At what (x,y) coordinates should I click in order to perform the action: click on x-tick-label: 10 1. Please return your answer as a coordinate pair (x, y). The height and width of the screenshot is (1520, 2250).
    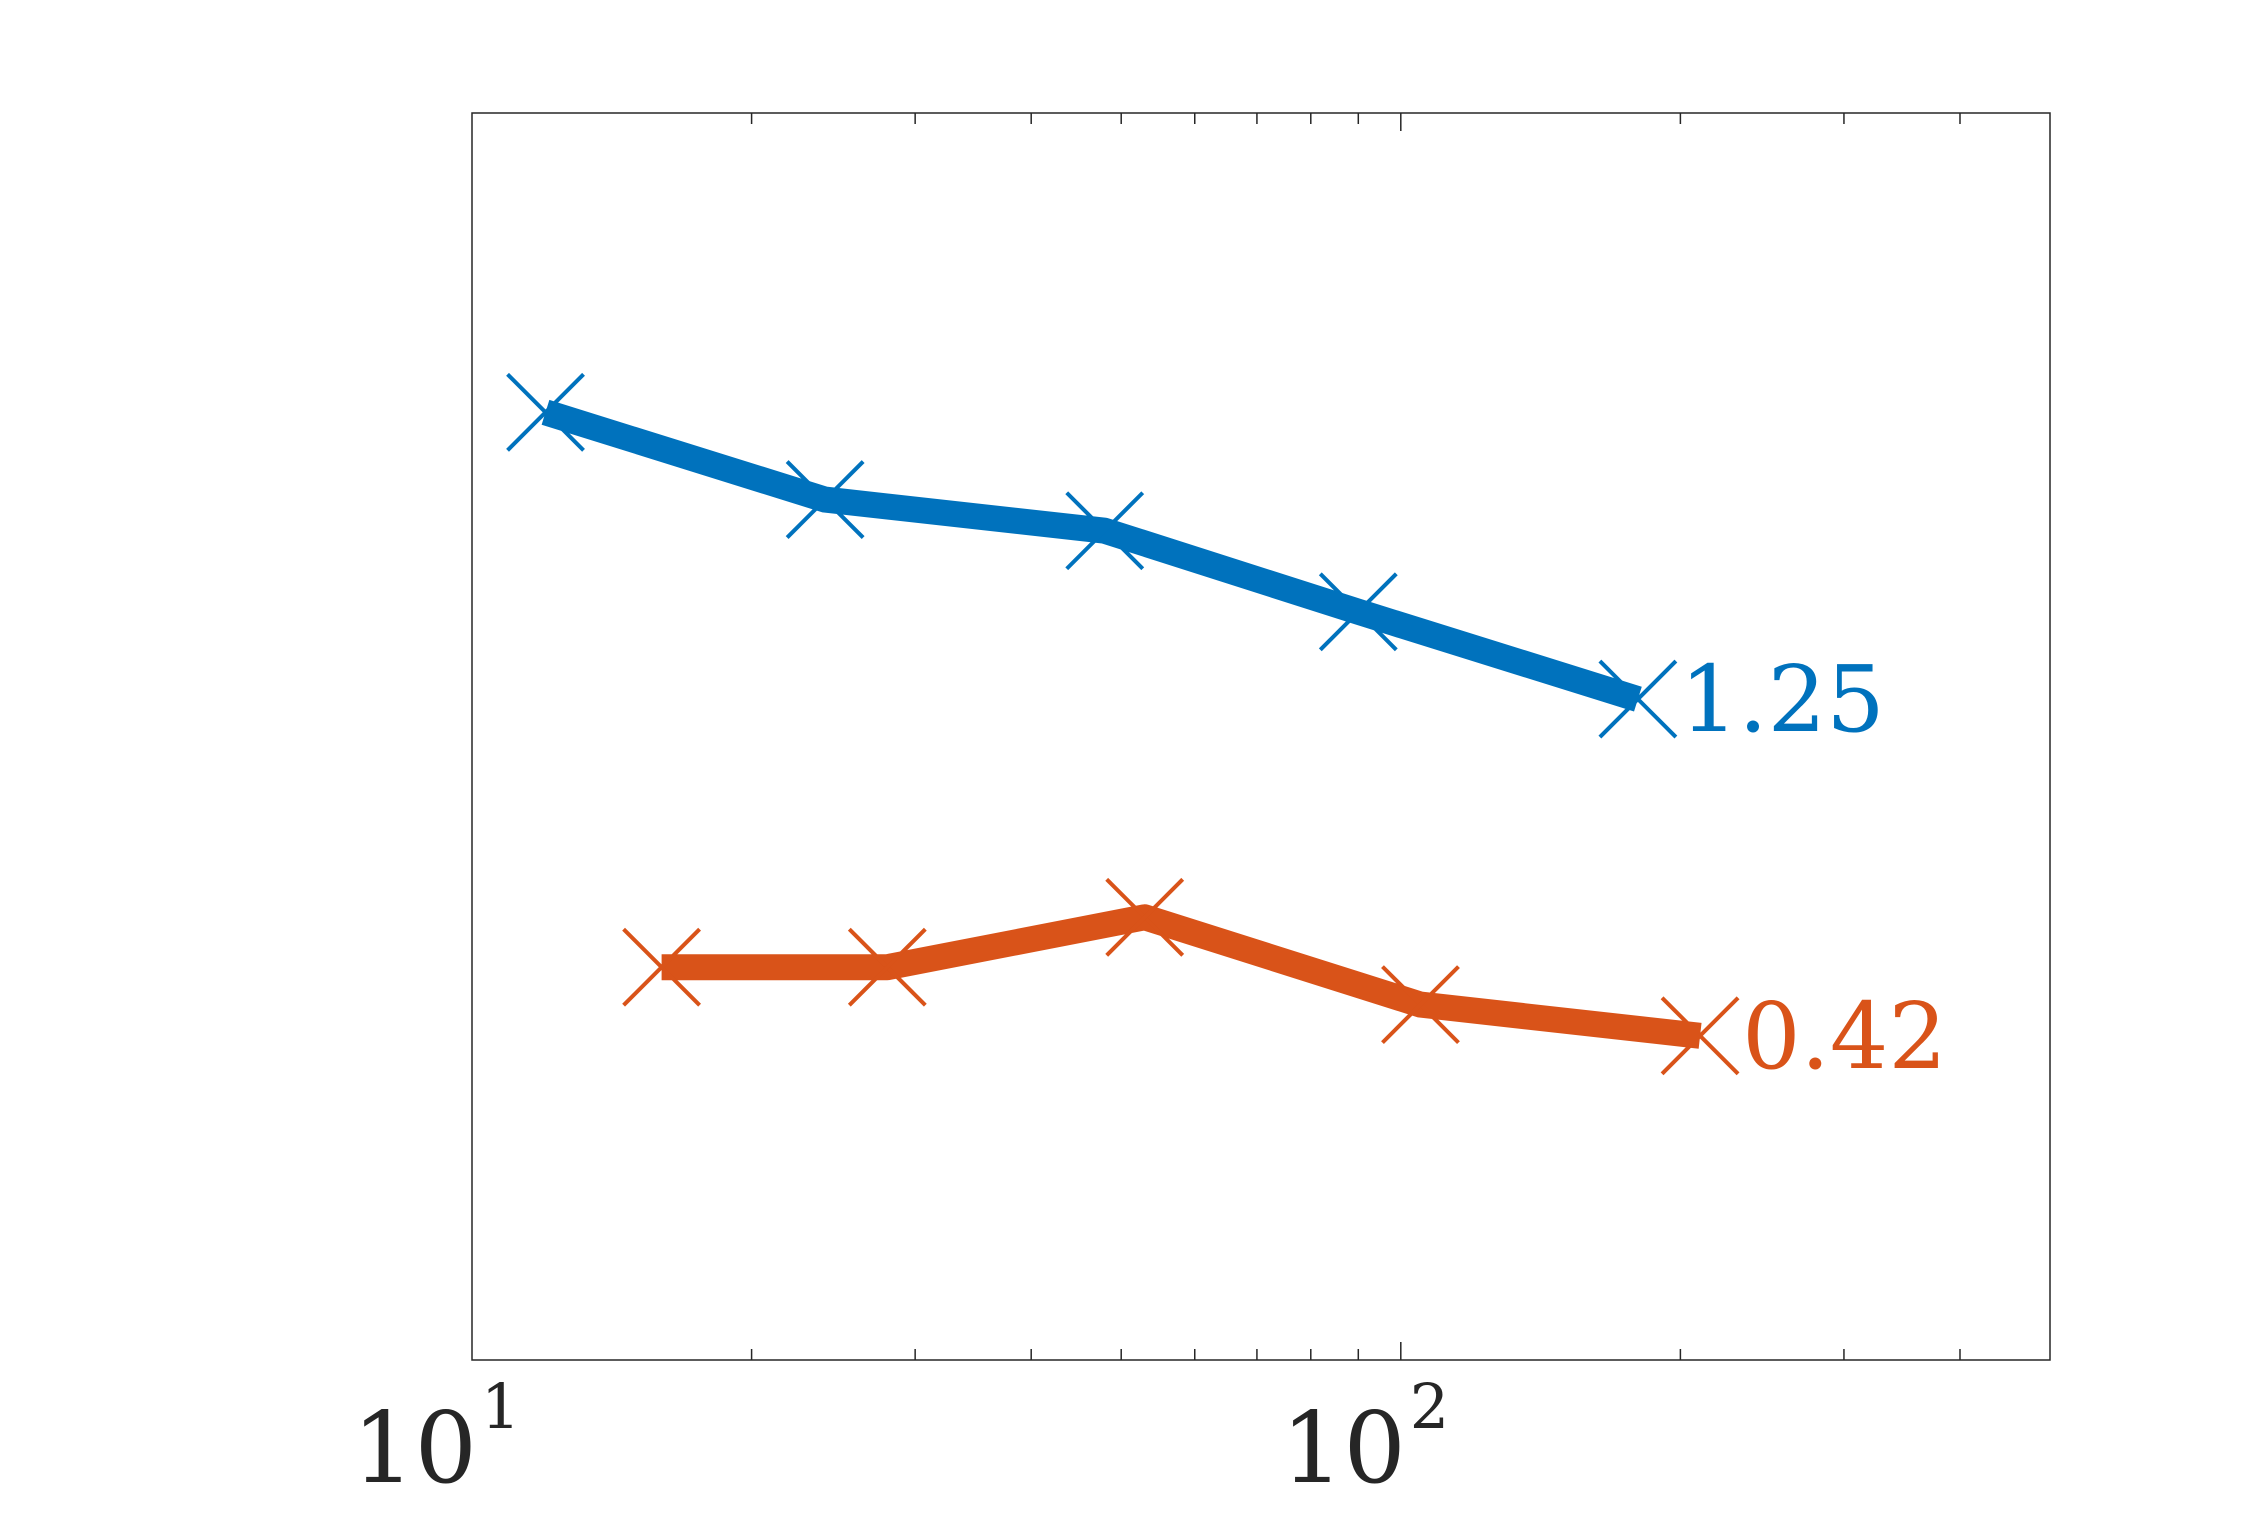
    Looking at the image, I should click on (436, 1438).